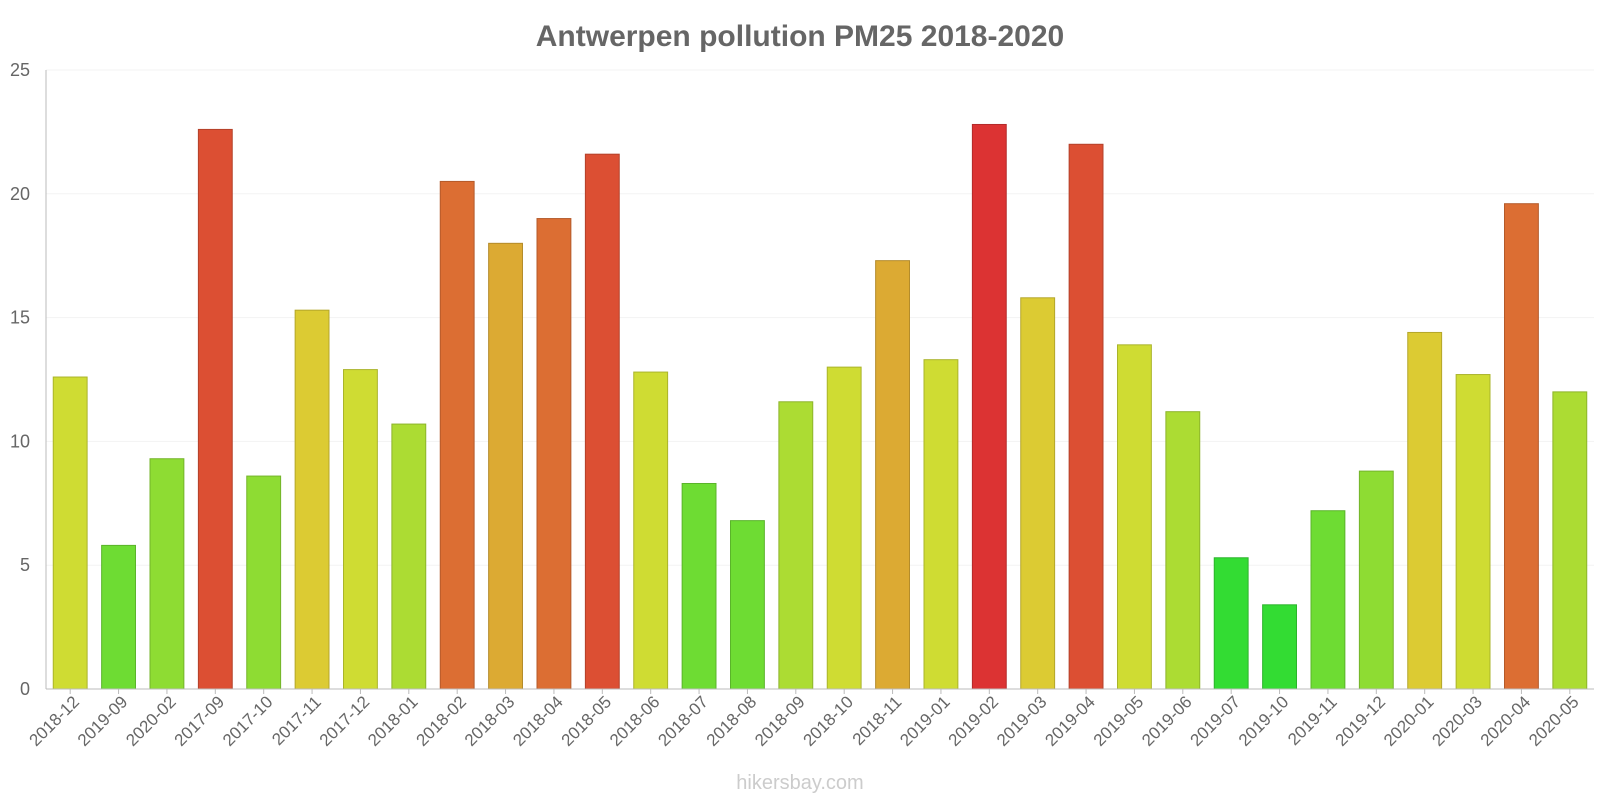  Describe the element at coordinates (103, 721) in the screenshot. I see `x-tick-label: 2019-09` at that location.